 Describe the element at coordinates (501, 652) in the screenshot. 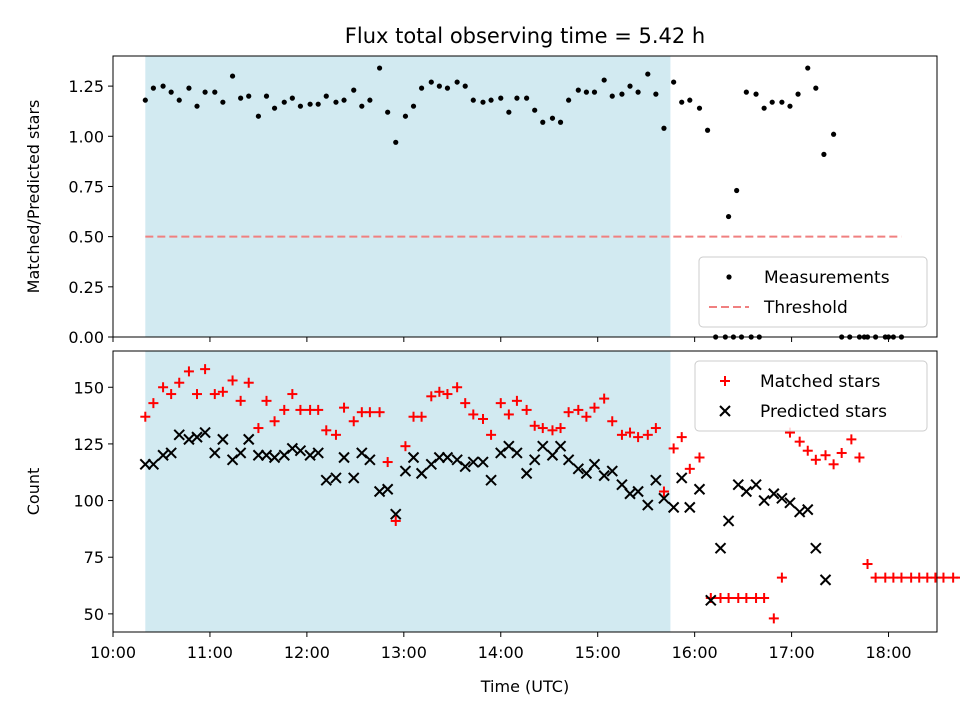

I see `x-tick-label: 14:00` at that location.